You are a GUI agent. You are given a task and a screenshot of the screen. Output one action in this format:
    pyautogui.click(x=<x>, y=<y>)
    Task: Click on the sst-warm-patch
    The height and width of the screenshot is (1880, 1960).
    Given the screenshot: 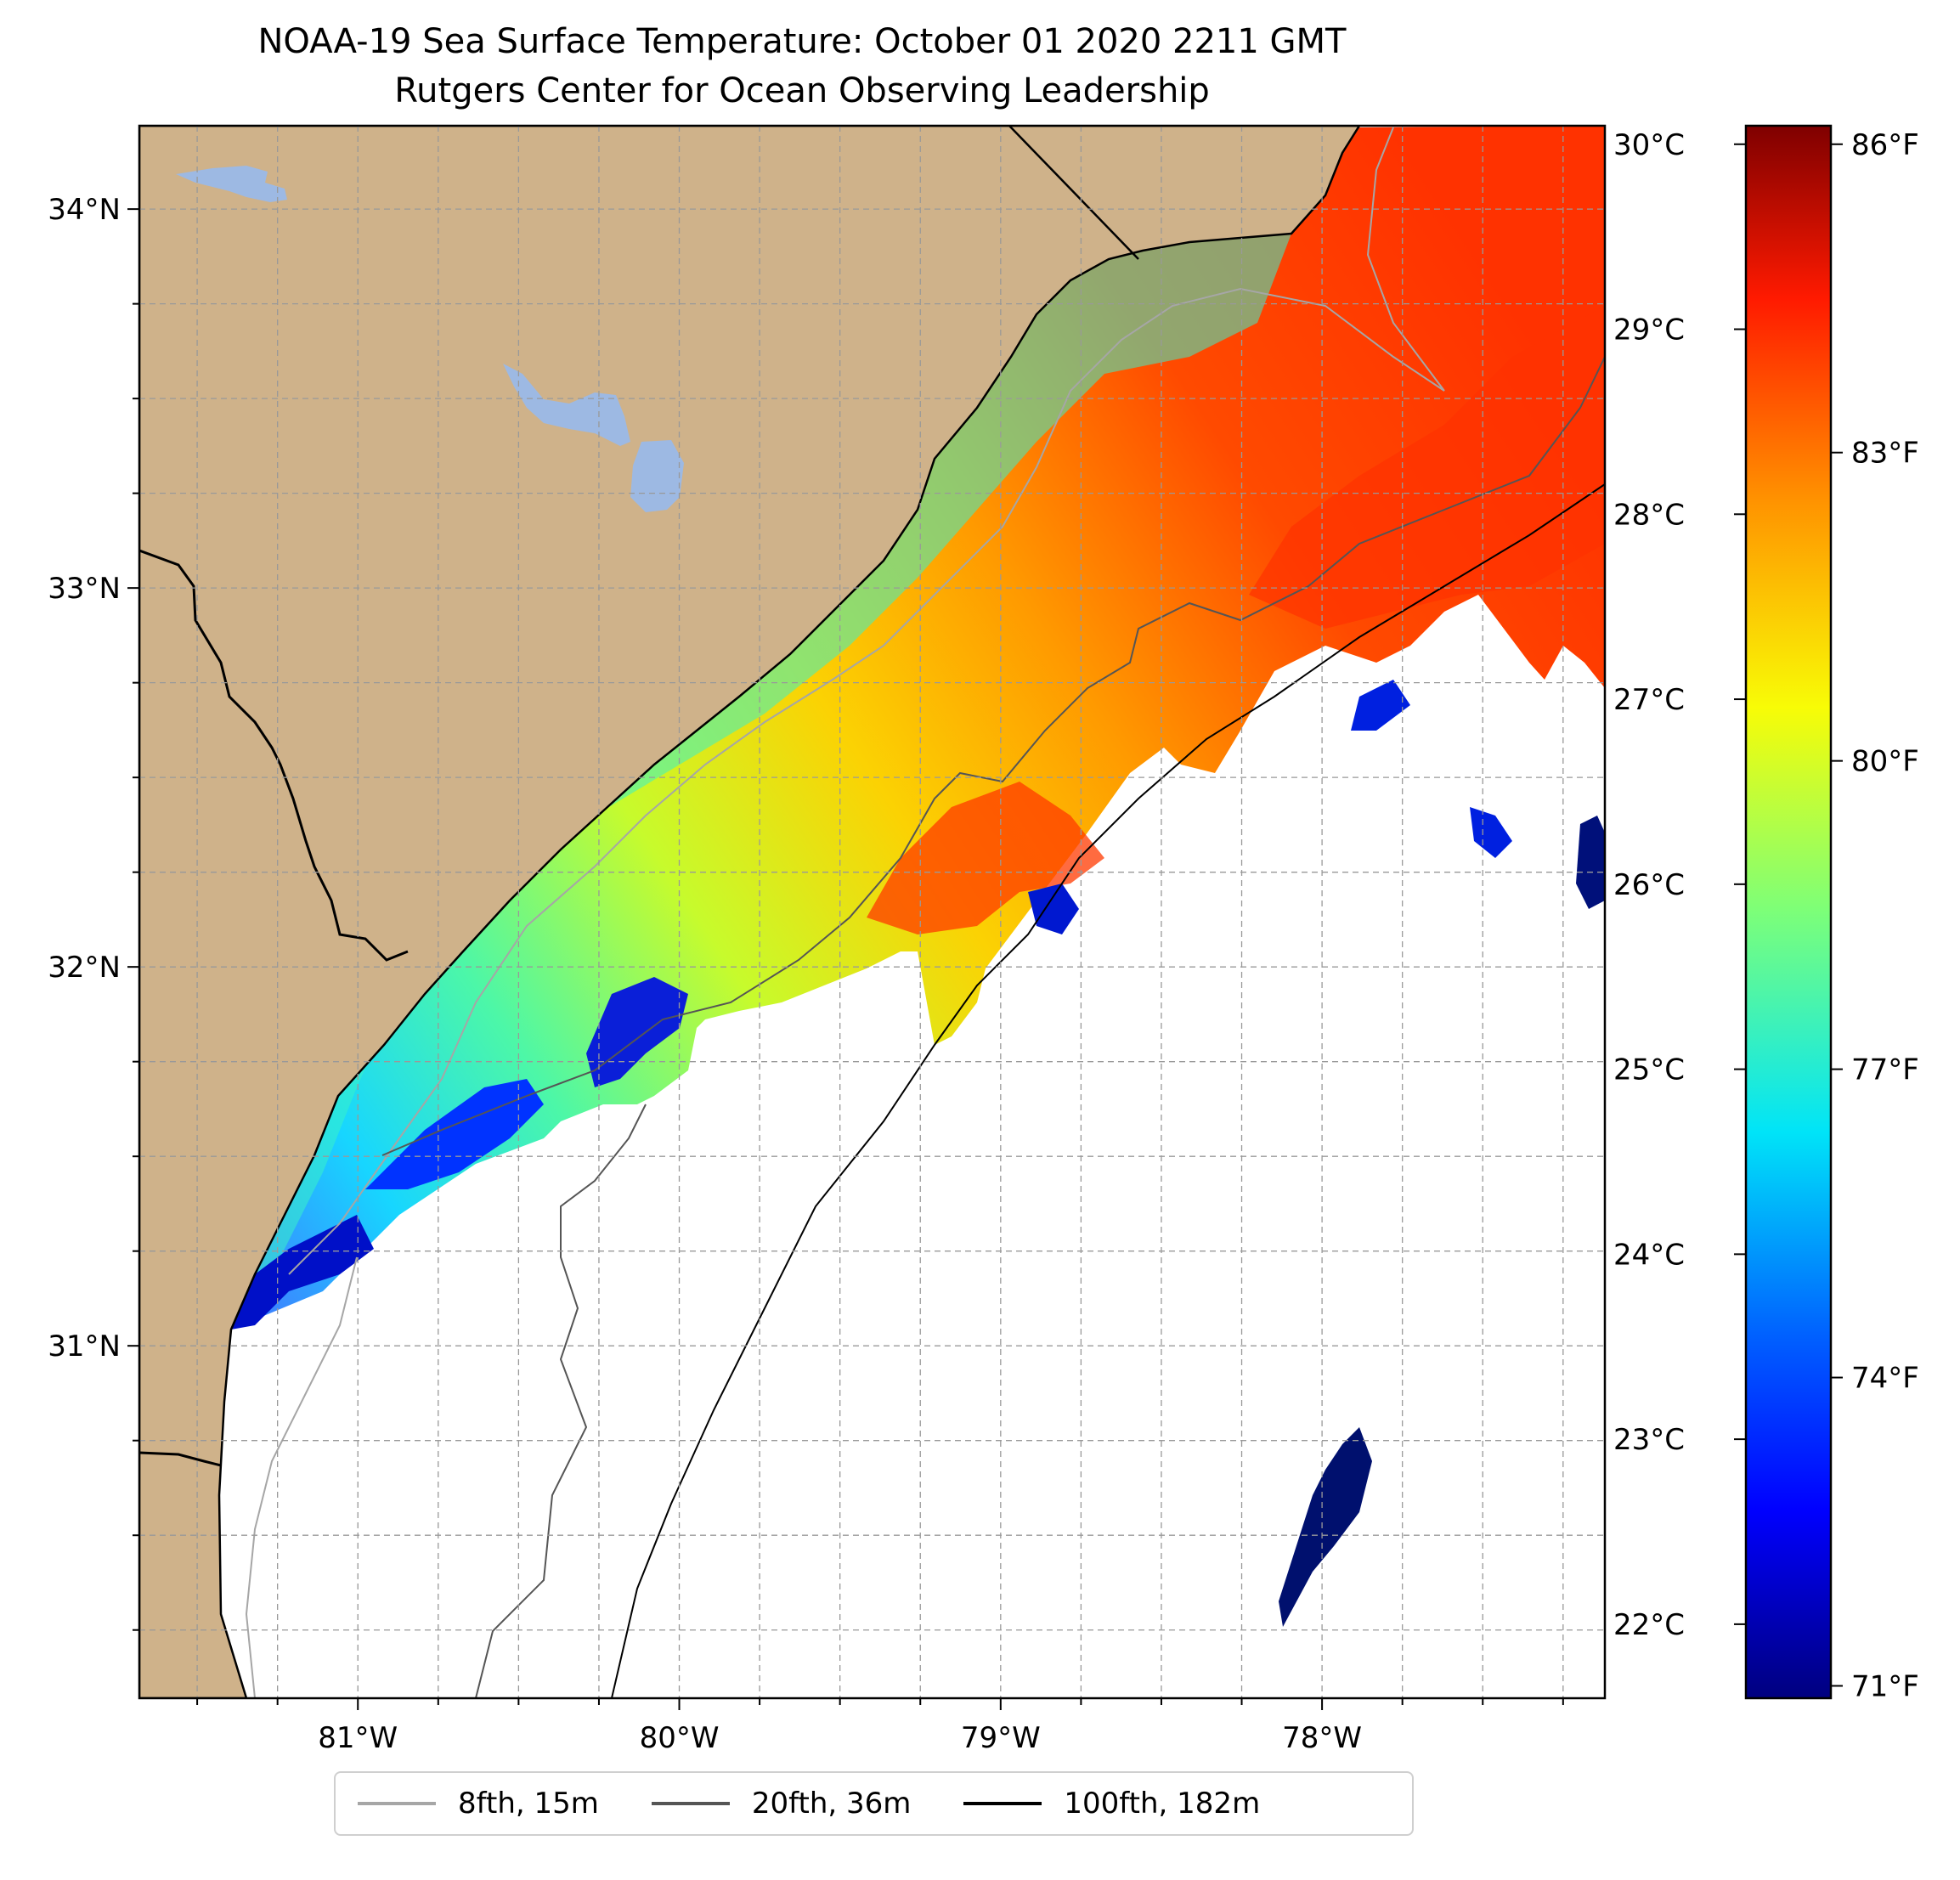 What is the action you would take?
    pyautogui.click(x=986, y=858)
    